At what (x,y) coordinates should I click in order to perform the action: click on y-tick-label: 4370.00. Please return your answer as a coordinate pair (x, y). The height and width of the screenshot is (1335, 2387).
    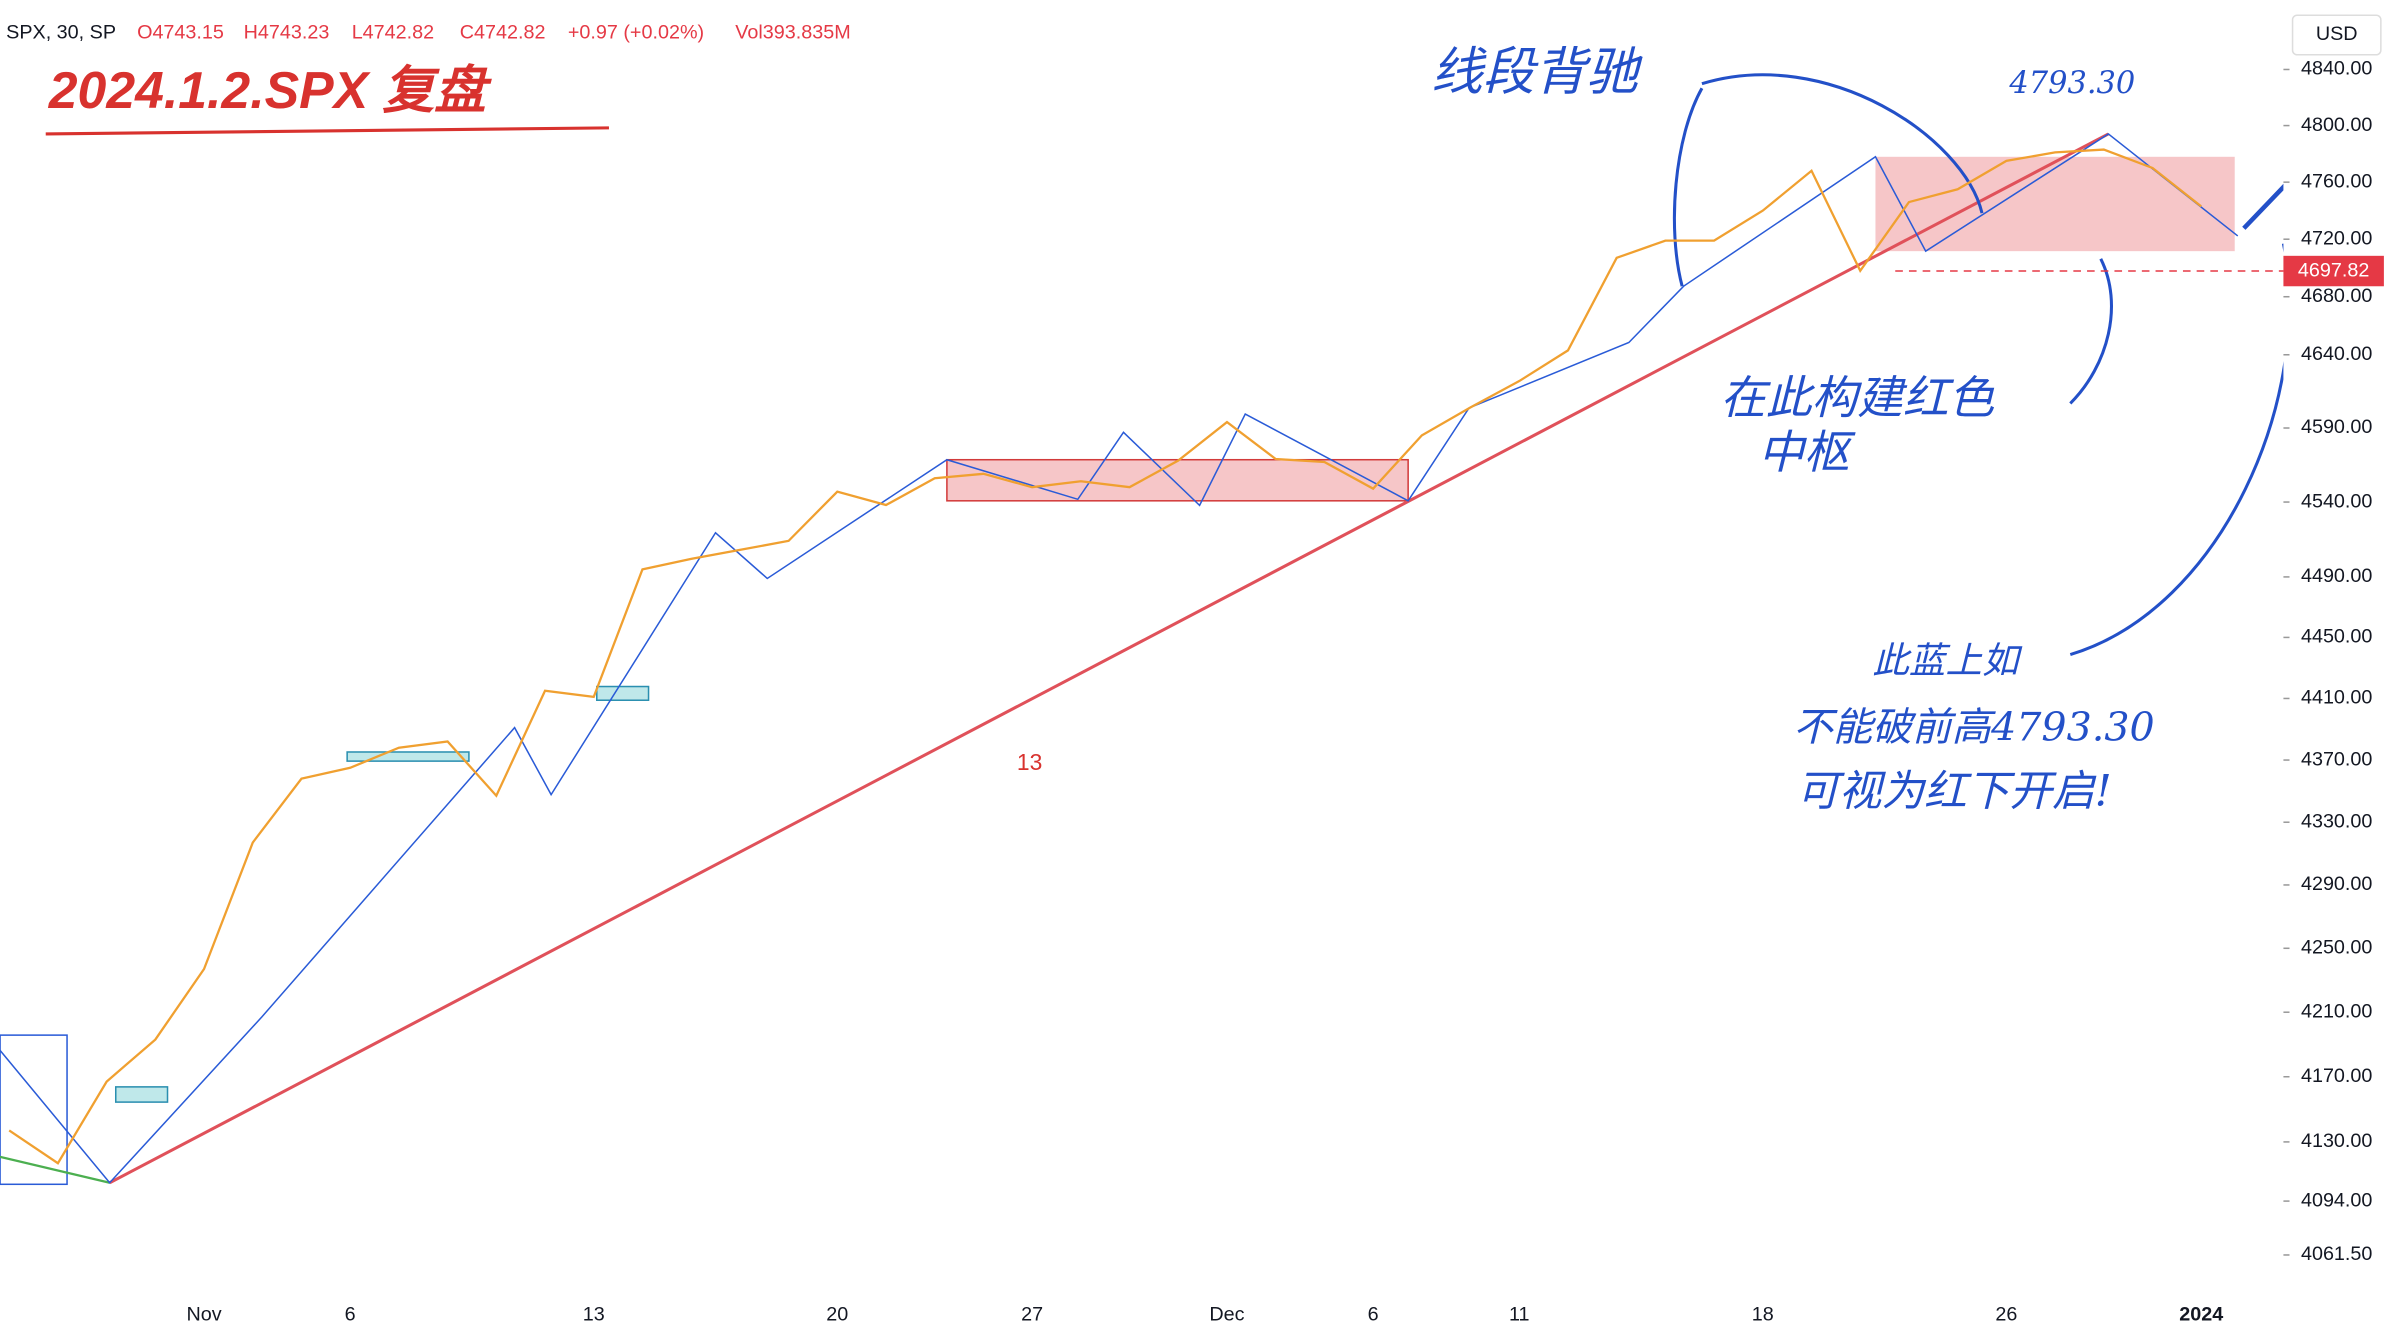
    Looking at the image, I should click on (2336, 759).